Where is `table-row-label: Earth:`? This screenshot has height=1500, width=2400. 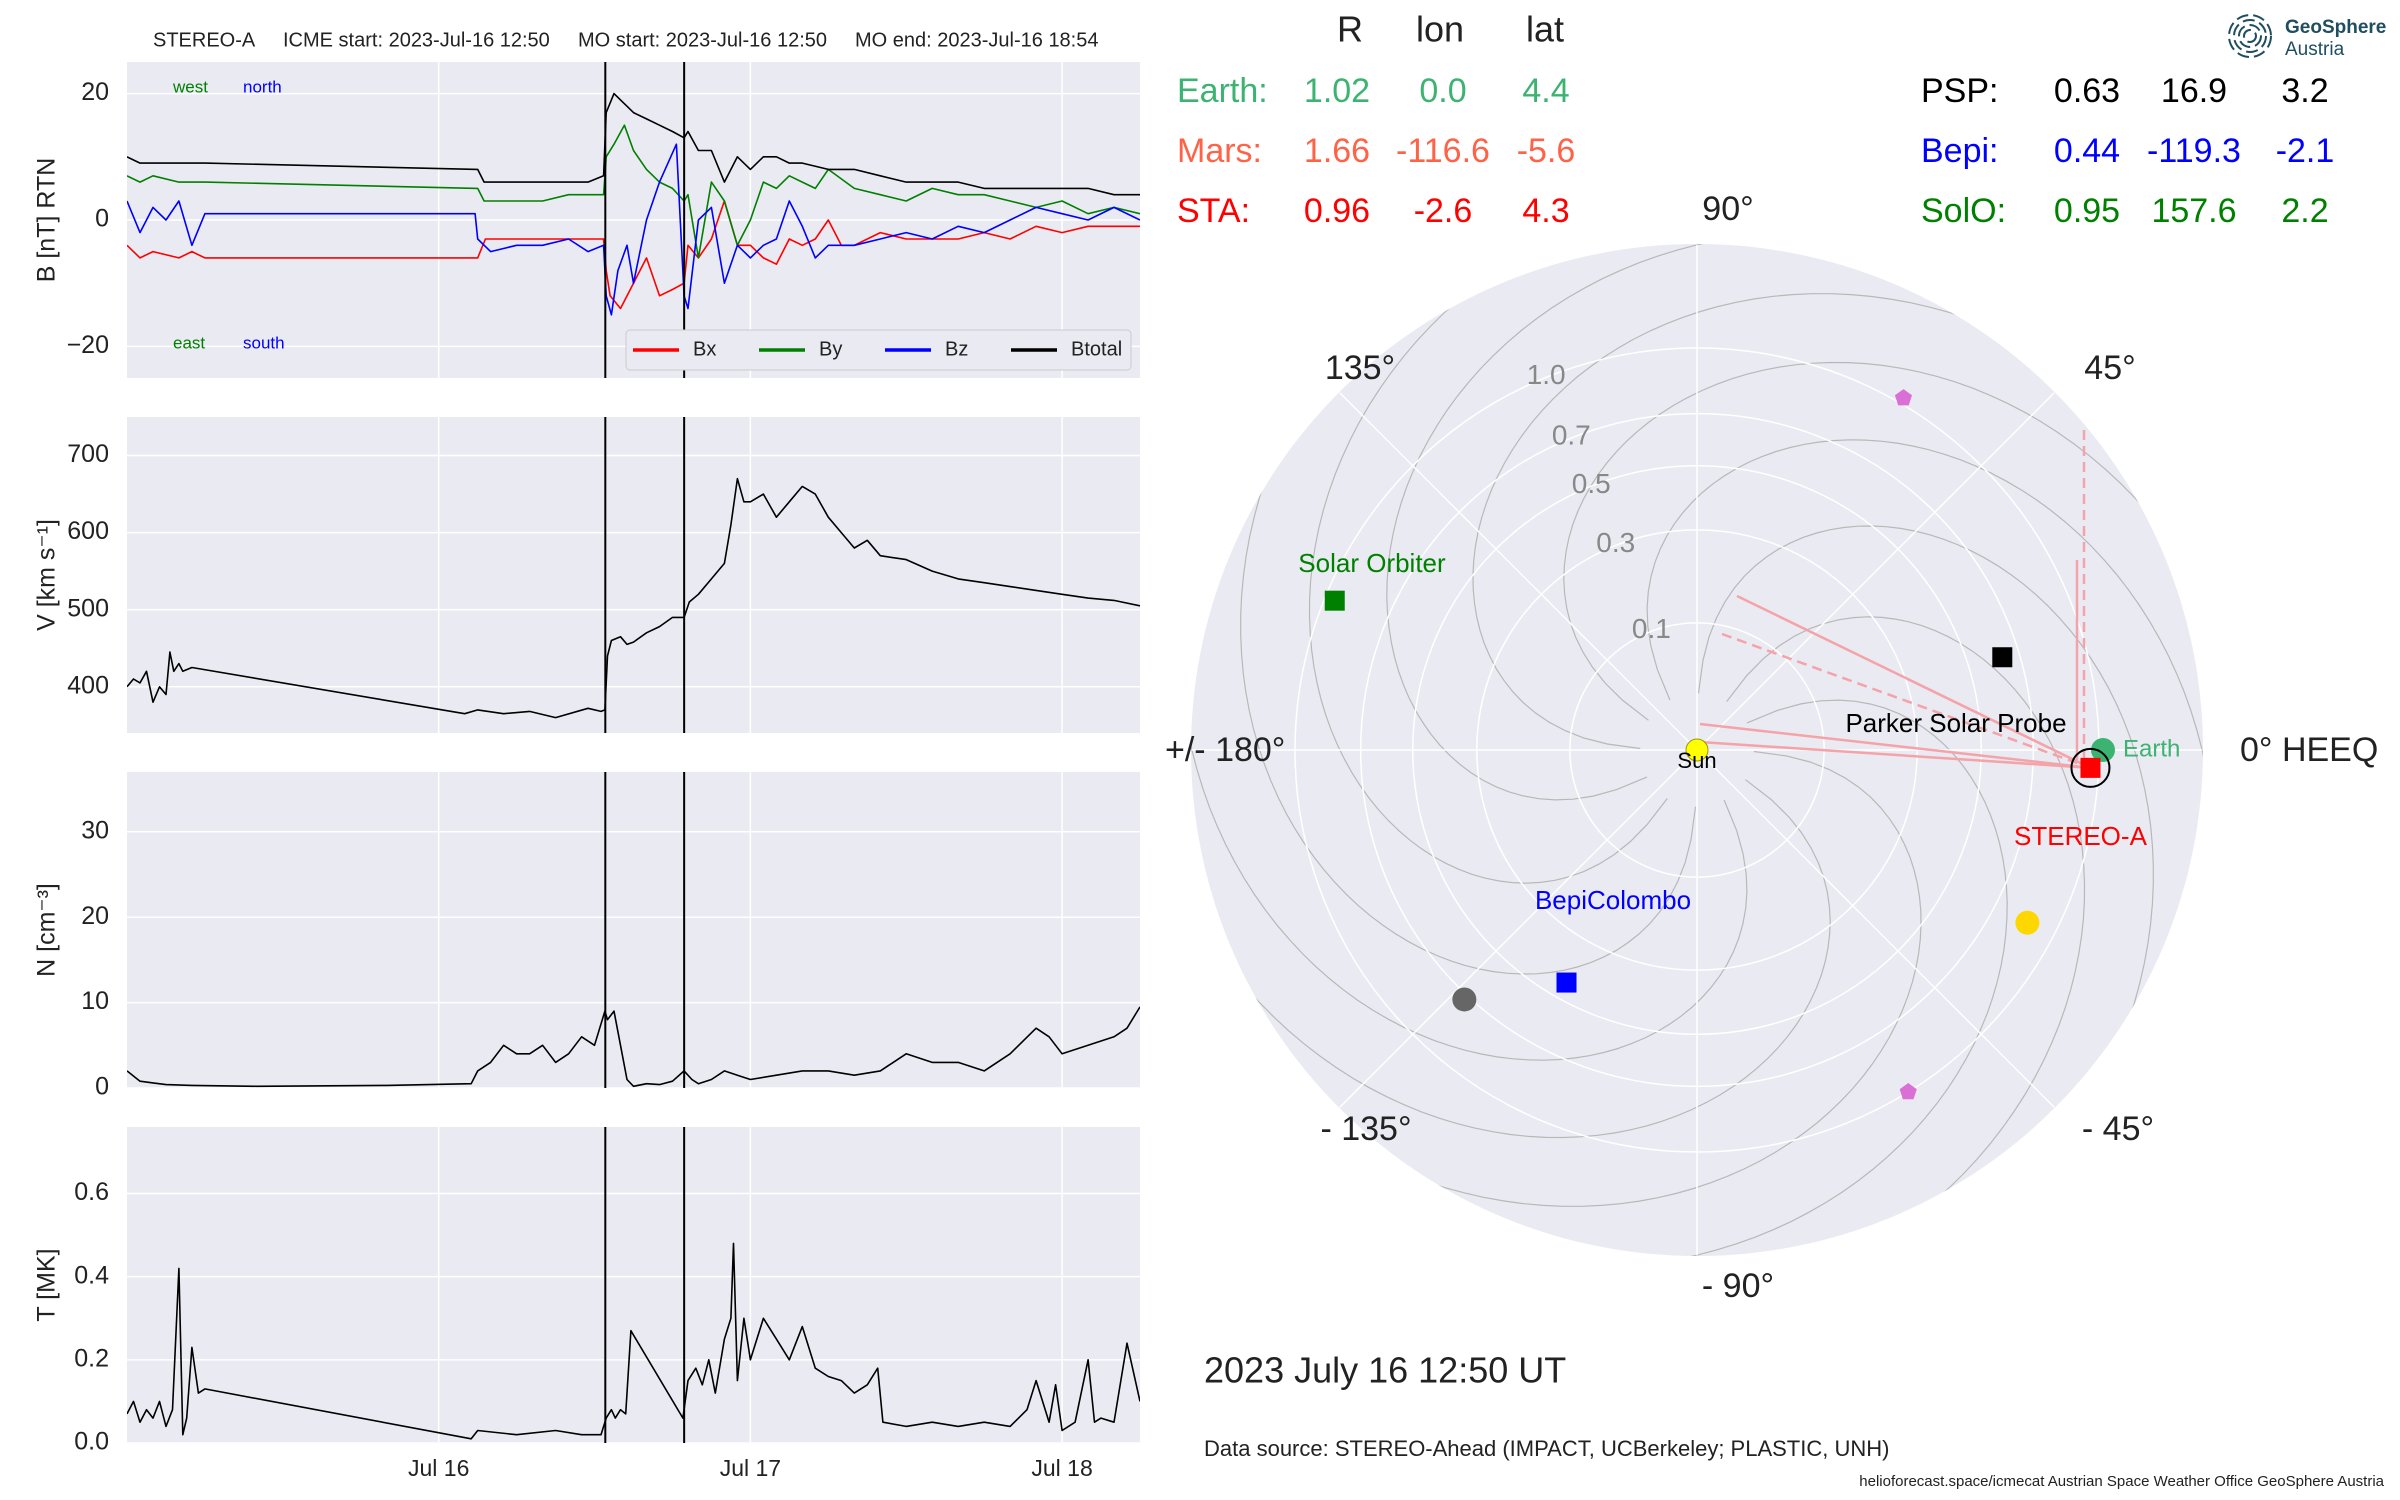 table-row-label: Earth: is located at coordinates (1222, 91).